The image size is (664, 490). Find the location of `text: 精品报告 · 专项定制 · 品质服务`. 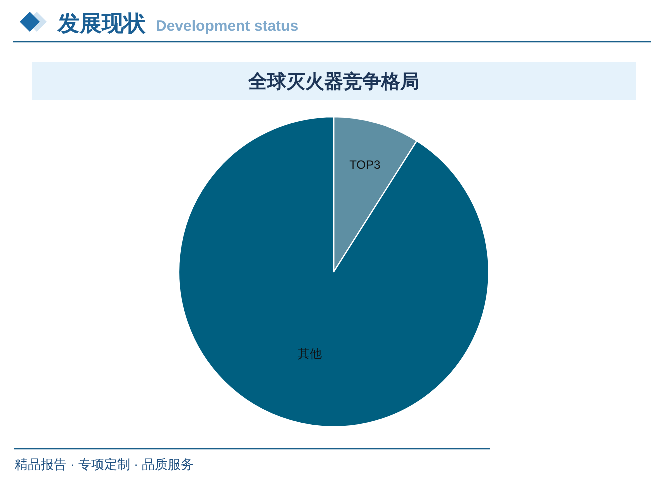

text: 精品报告 · 专项定制 · 品质服务 is located at coordinates (104, 464).